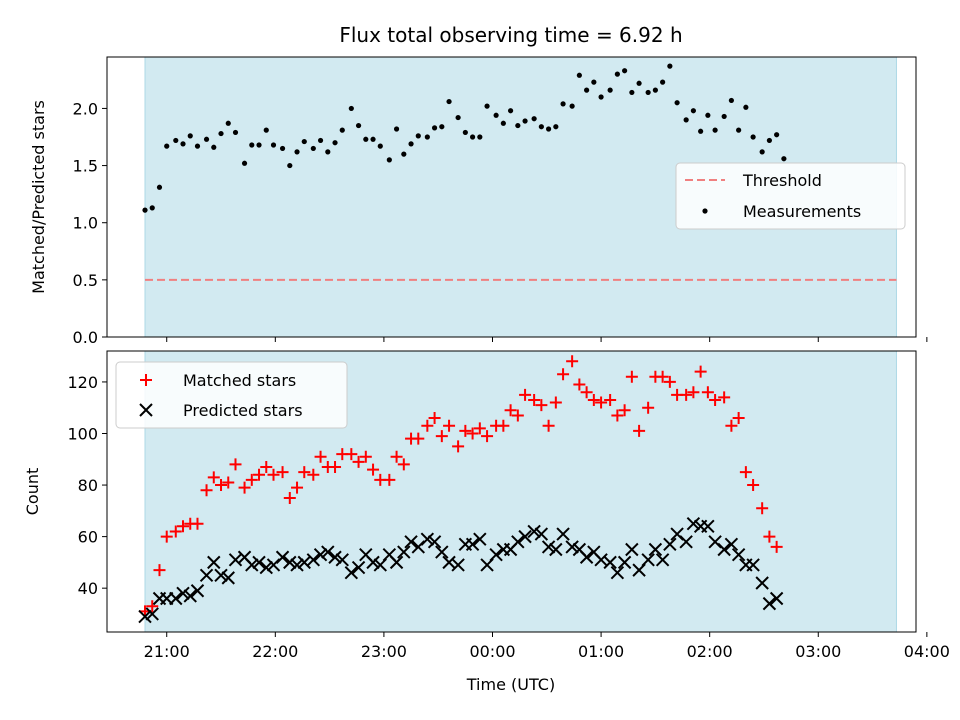 The height and width of the screenshot is (720, 960). What do you see at coordinates (85, 223) in the screenshot?
I see `top-y-tick-label: 1.0` at bounding box center [85, 223].